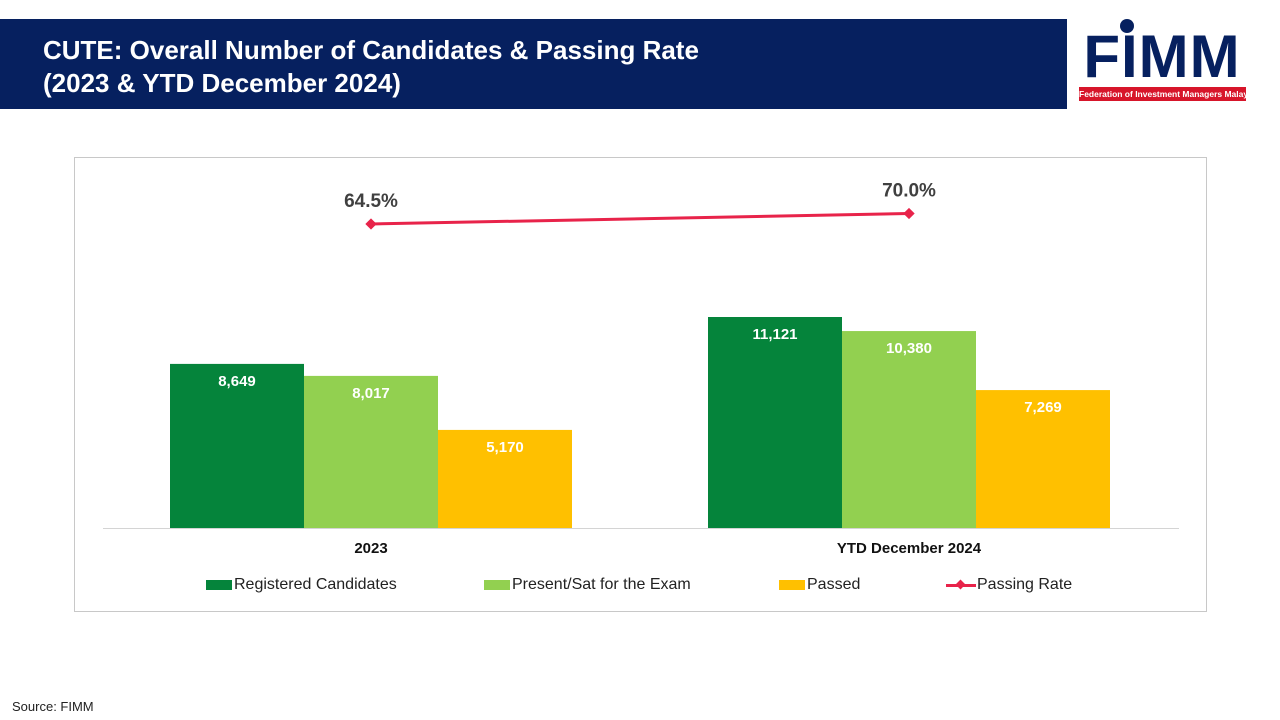  I want to click on bar-value-label: 10,380, so click(909, 348).